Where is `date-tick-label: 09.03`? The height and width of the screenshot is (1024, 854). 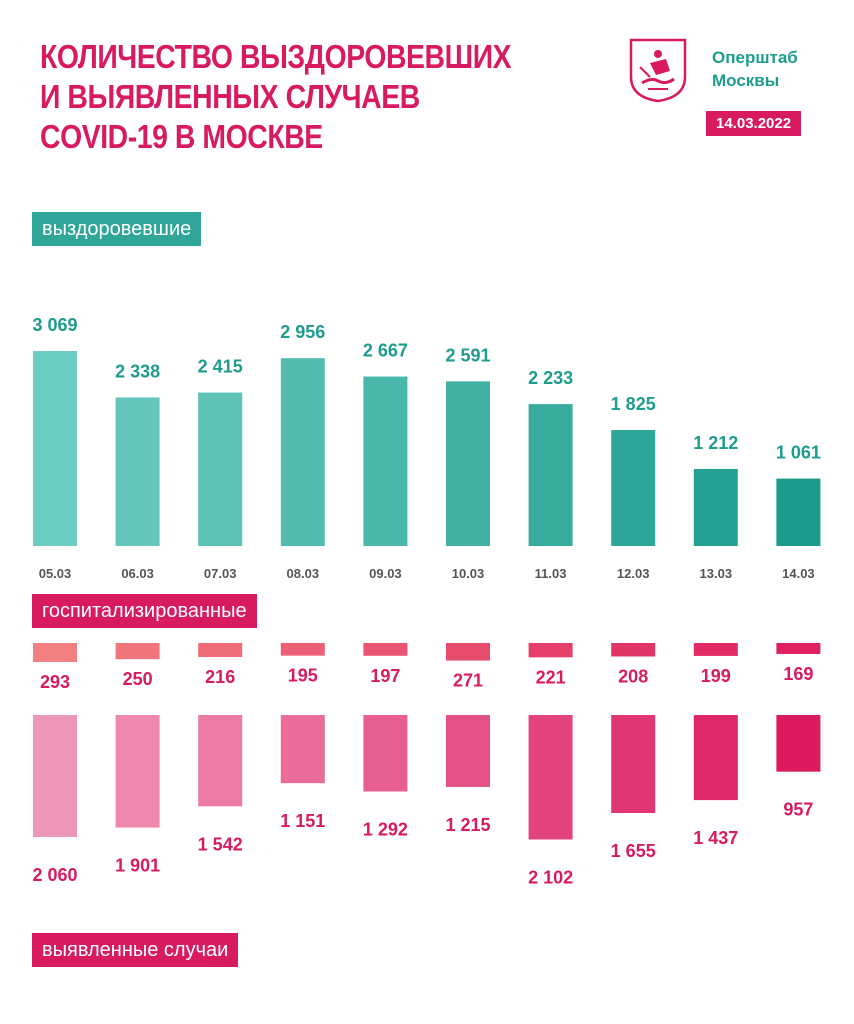 date-tick-label: 09.03 is located at coordinates (385, 573).